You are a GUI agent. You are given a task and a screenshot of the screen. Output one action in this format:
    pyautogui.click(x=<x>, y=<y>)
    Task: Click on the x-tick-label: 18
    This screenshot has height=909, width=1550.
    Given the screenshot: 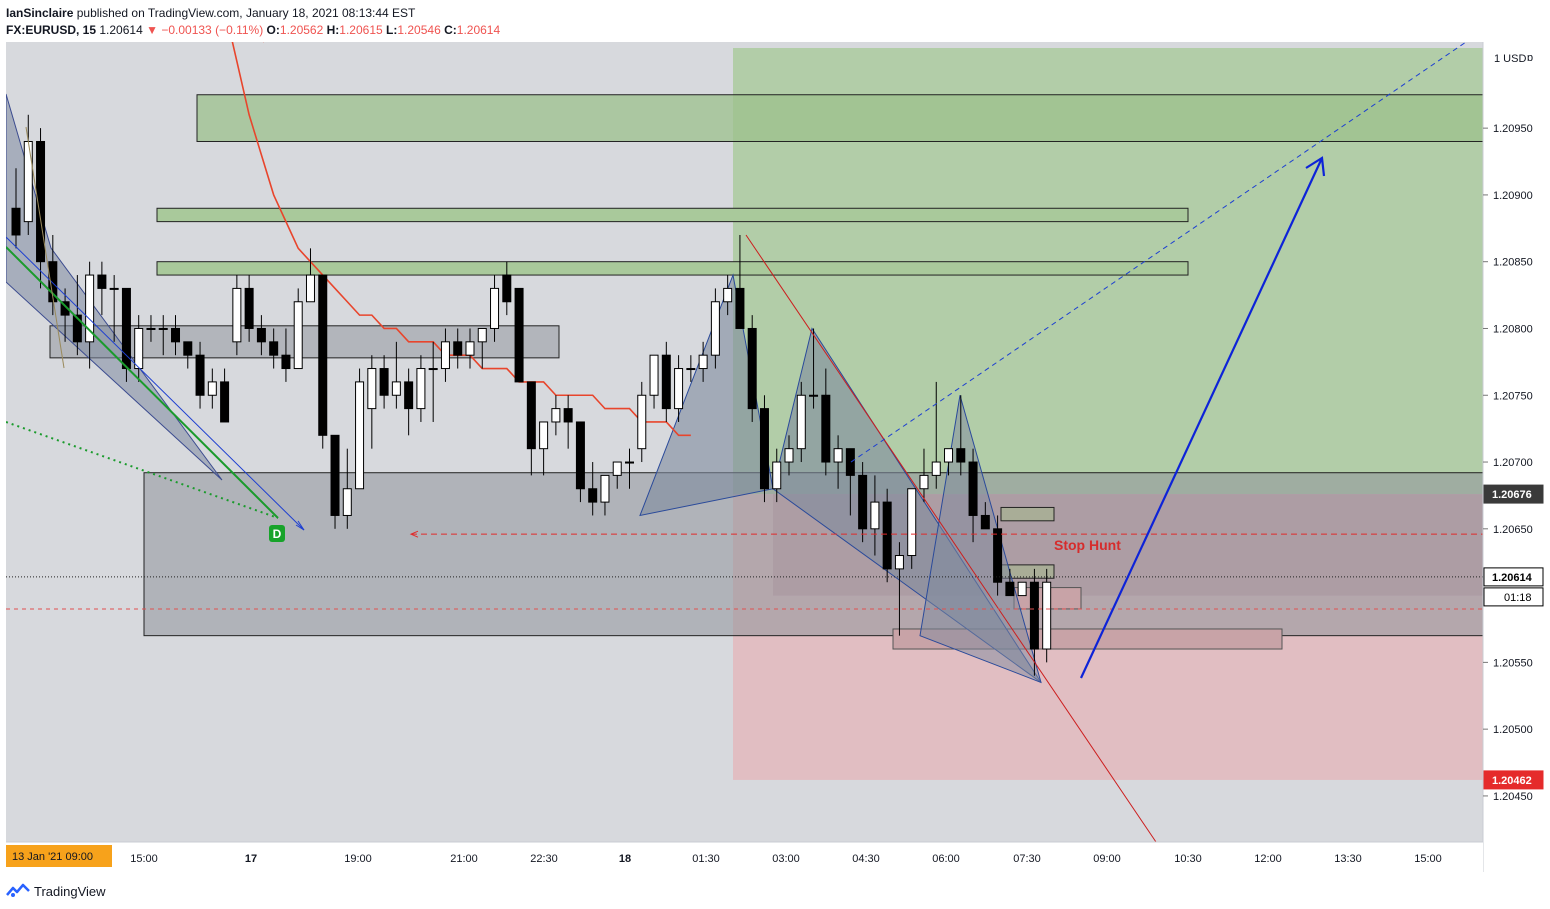 What is the action you would take?
    pyautogui.click(x=625, y=859)
    